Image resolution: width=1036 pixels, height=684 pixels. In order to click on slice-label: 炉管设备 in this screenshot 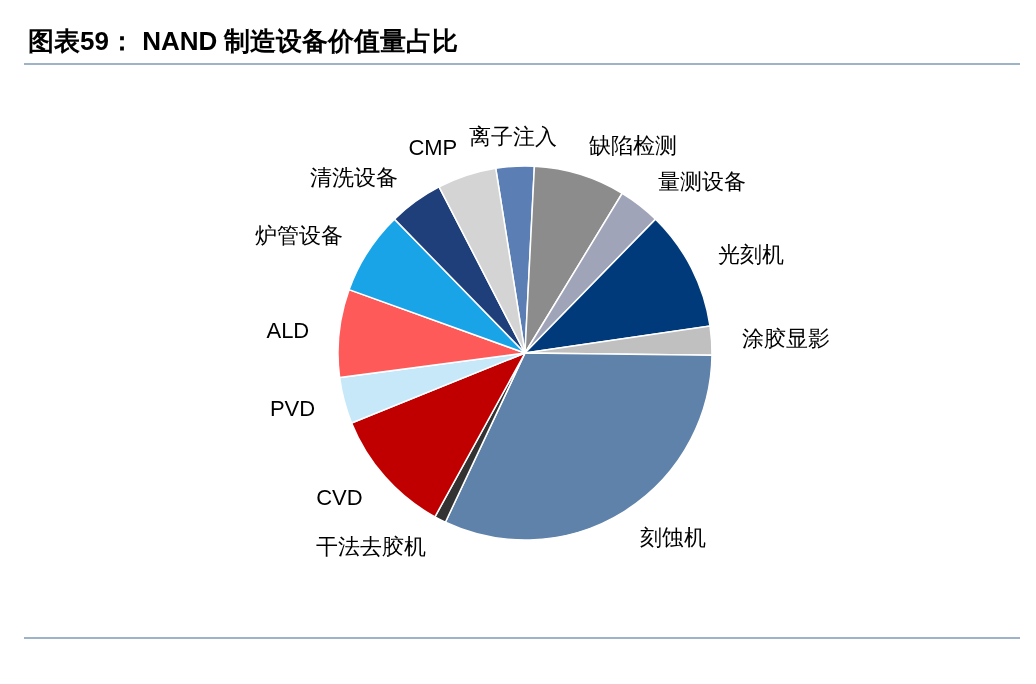, I will do `click(298, 236)`.